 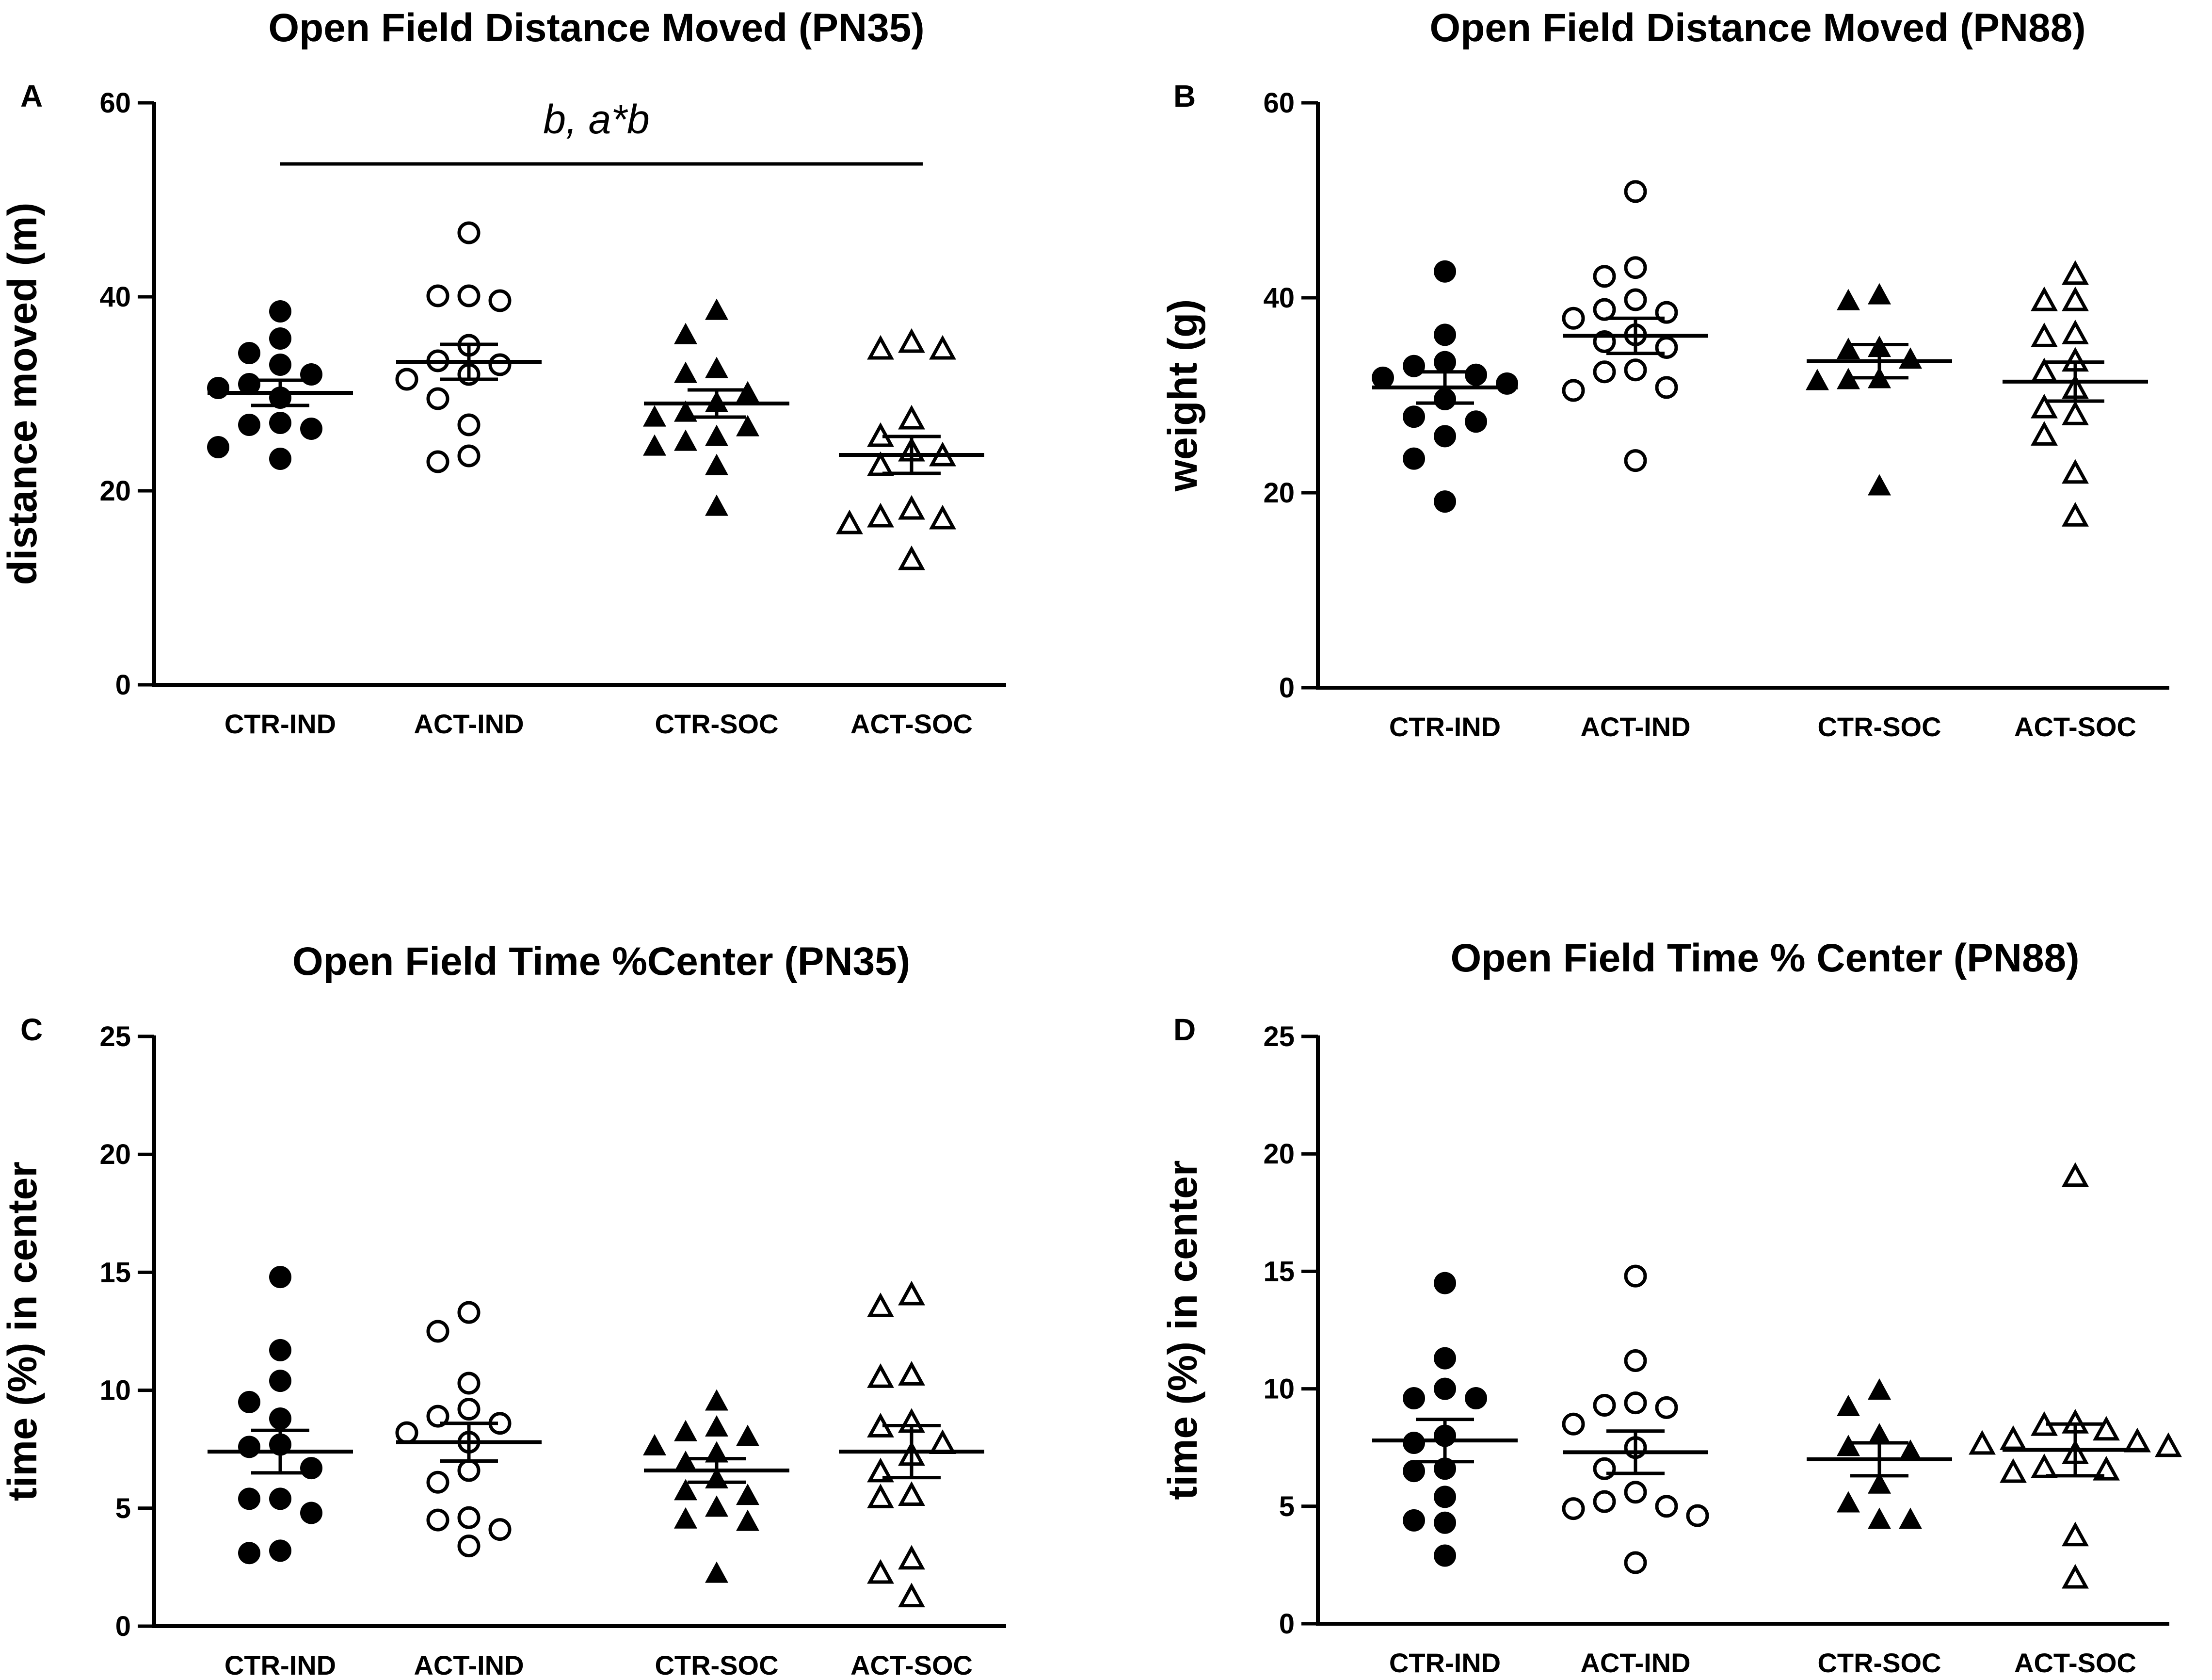 What do you see at coordinates (115, 1036) in the screenshot?
I see `y-tick-label: 25` at bounding box center [115, 1036].